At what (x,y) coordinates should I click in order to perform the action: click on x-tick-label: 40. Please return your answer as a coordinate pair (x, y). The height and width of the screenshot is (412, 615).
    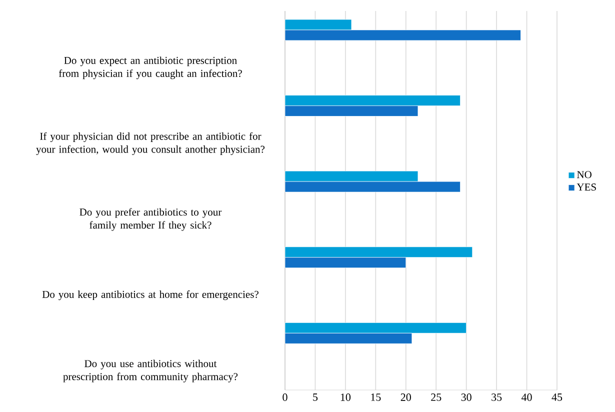
    Looking at the image, I should click on (526, 397).